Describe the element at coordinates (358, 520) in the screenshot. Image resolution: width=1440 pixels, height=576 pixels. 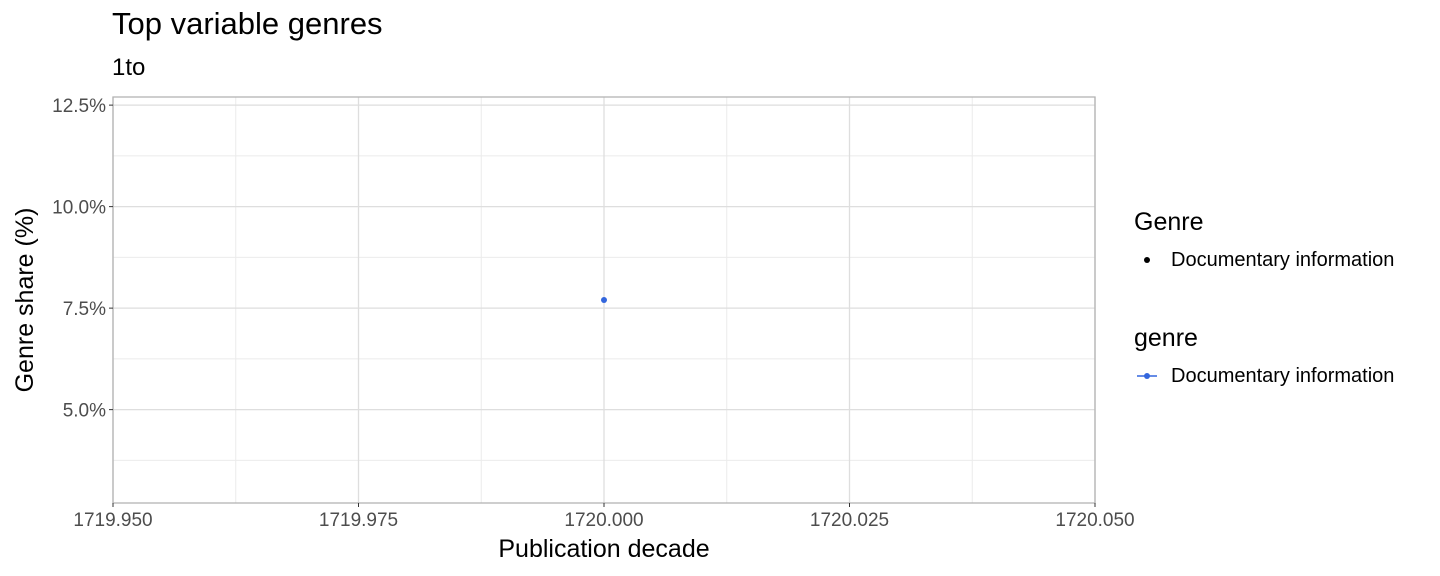
I see `x-tick-label: 1719.975` at that location.